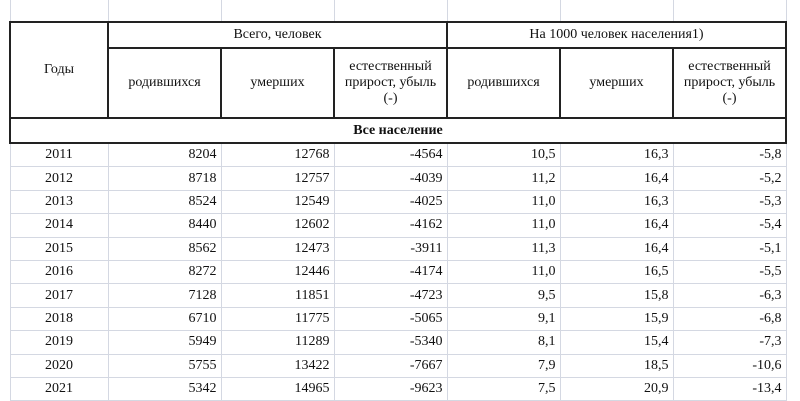 The image size is (800, 401). I want to click on value-cell: -7,3, so click(729, 342).